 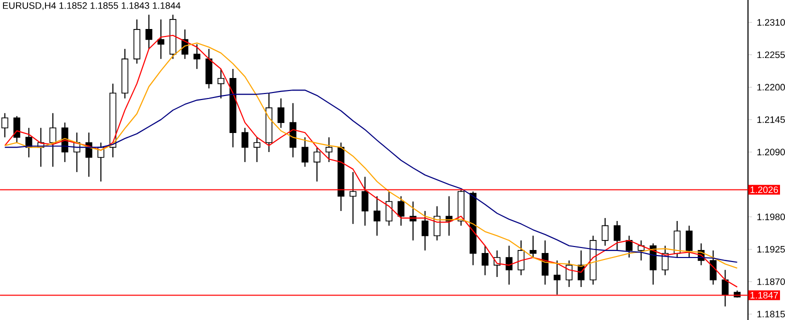 I want to click on chart-title: EURUSD,H4 1.1852 1.1855 1.1843 1.1844, so click(x=91, y=6).